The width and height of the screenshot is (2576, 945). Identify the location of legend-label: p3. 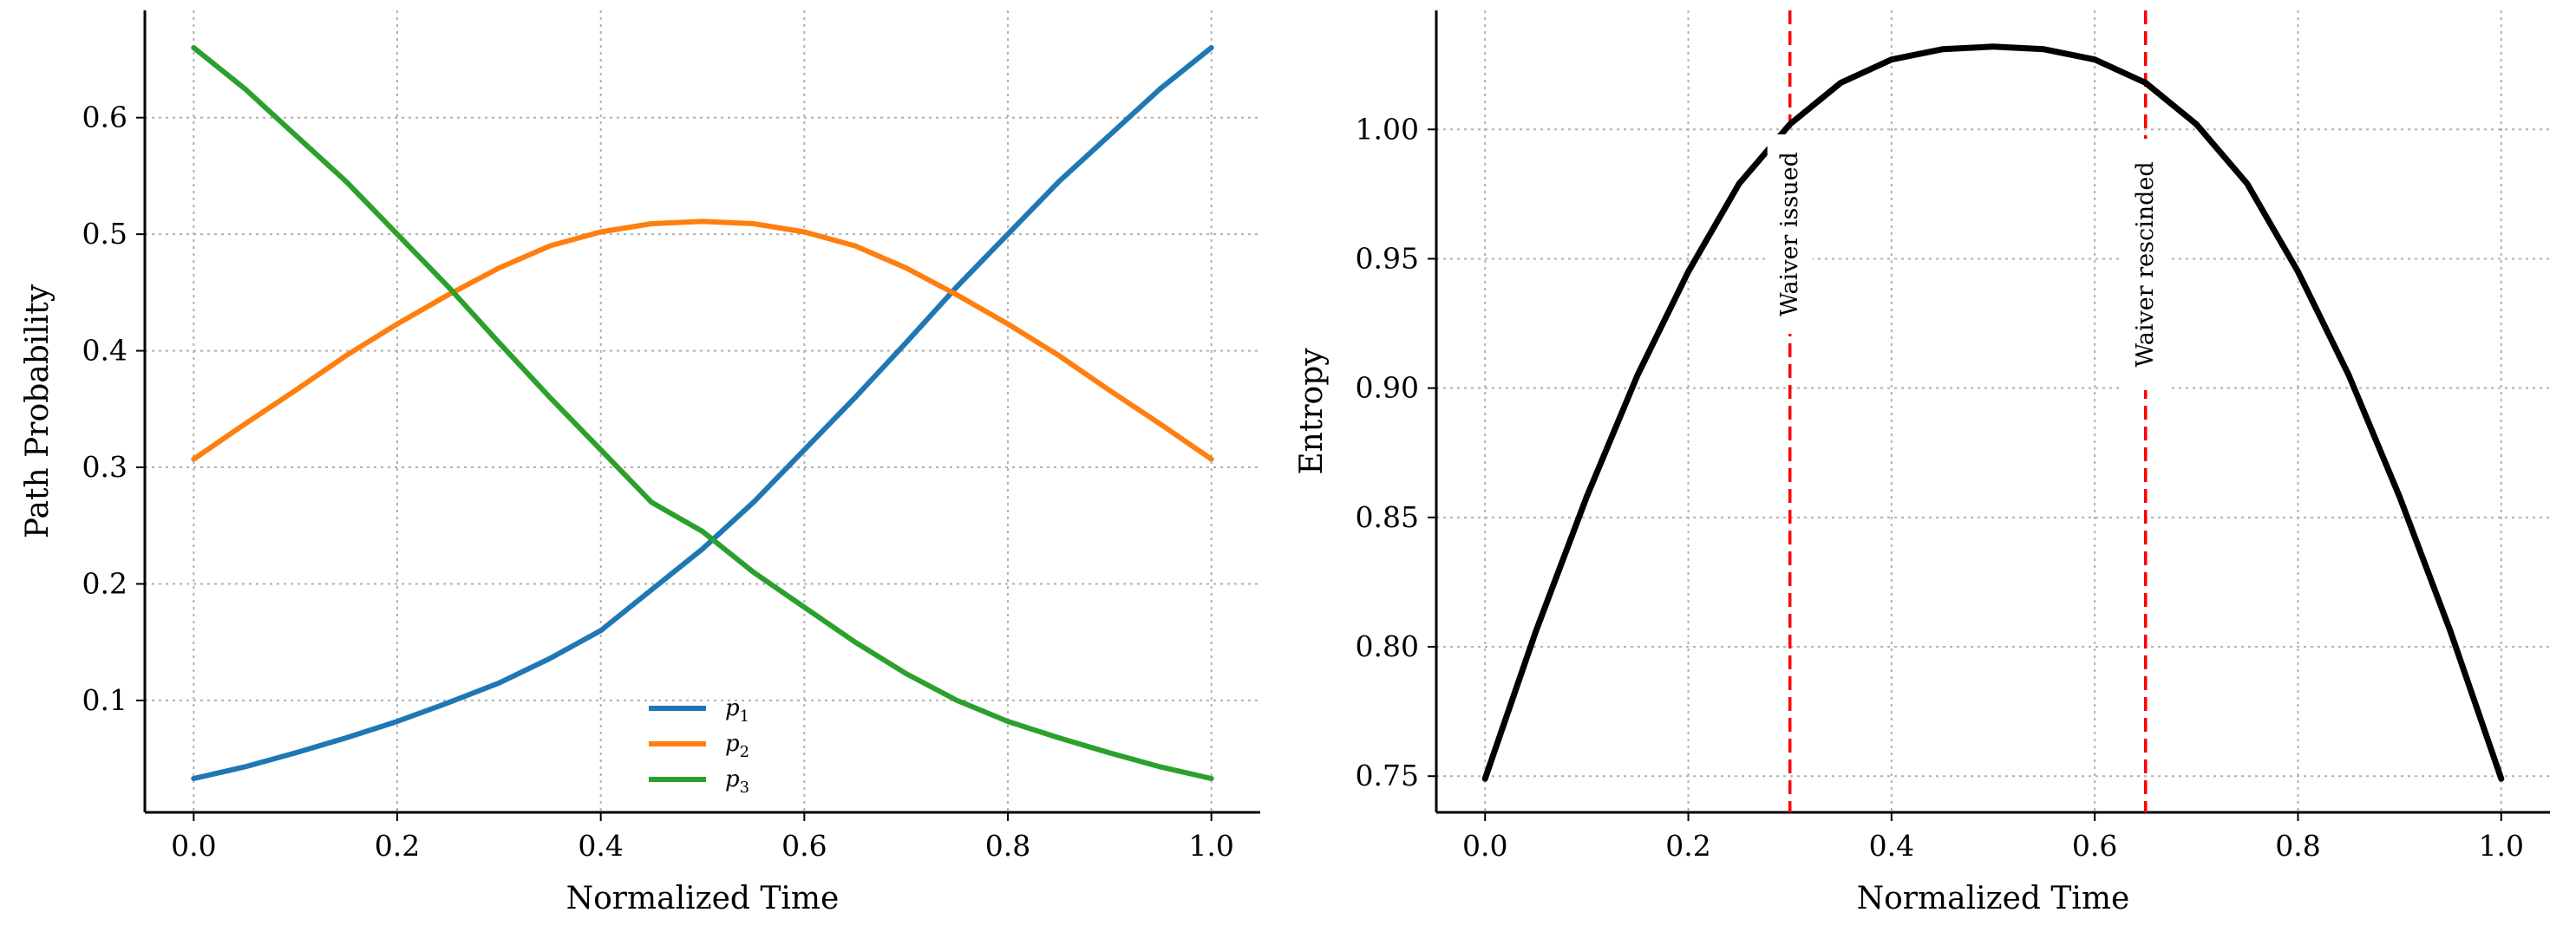
(737, 781).